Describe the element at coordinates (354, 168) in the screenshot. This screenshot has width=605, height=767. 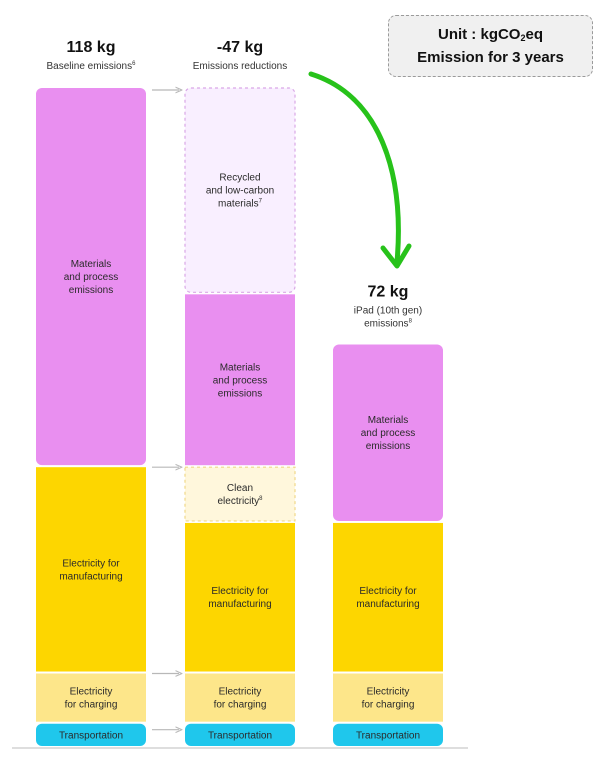
I see `reduction-arrow` at that location.